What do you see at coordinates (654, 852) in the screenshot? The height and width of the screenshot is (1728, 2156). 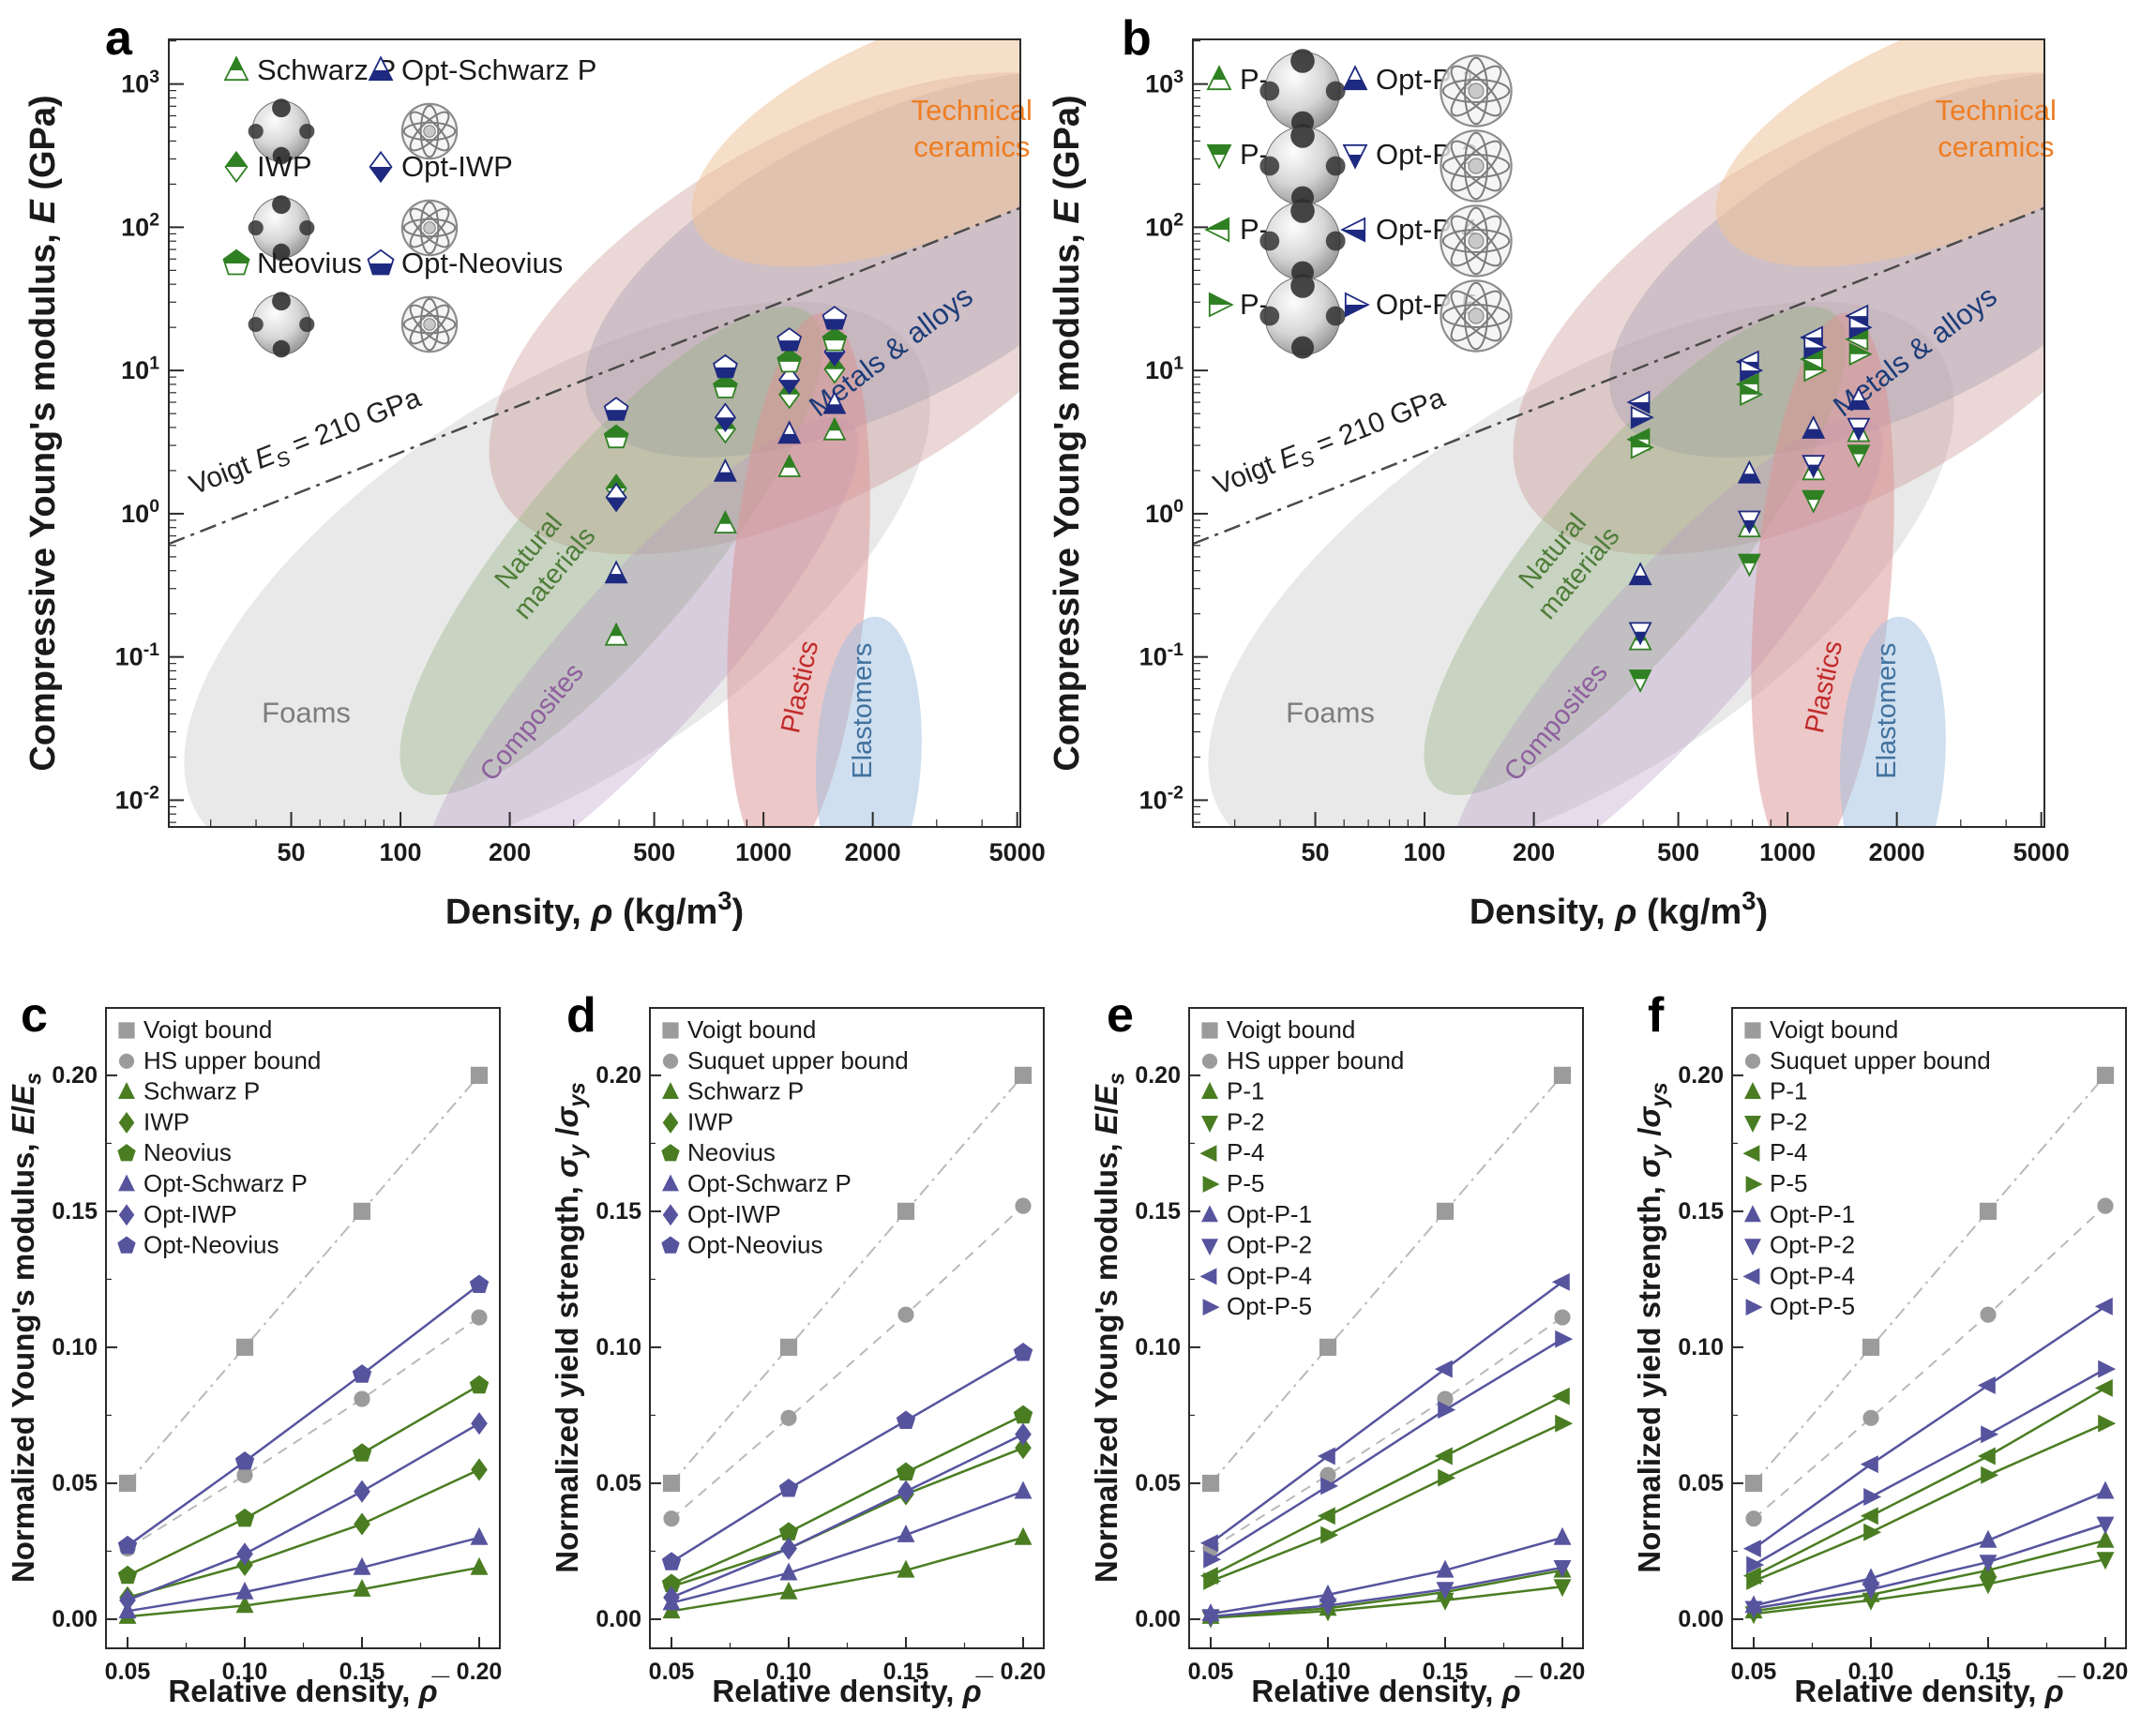 I see `x-tick-label: 500` at bounding box center [654, 852].